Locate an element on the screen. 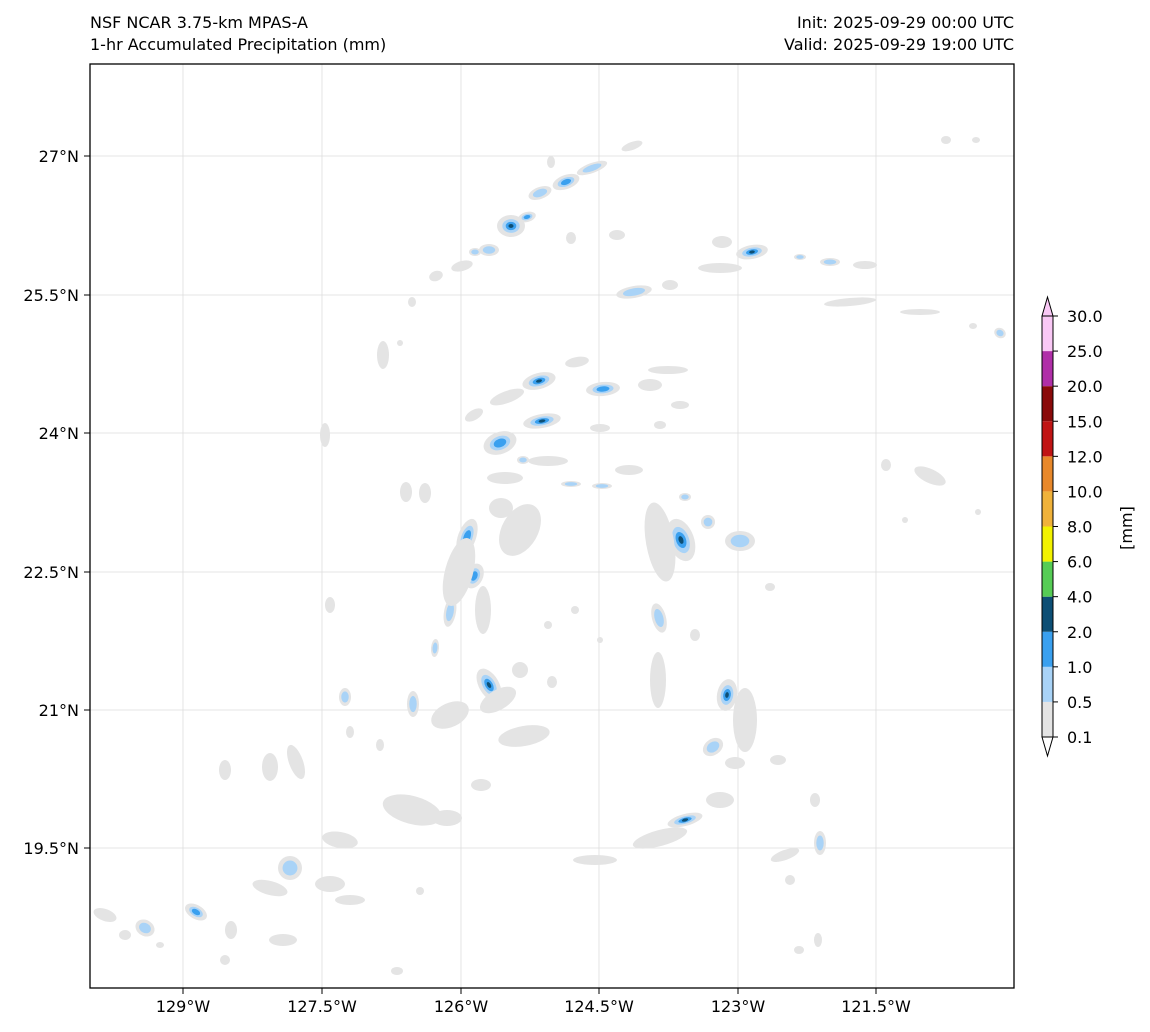 The width and height of the screenshot is (1150, 1032). colorbar-tick-label: 6.0 is located at coordinates (1079, 562).